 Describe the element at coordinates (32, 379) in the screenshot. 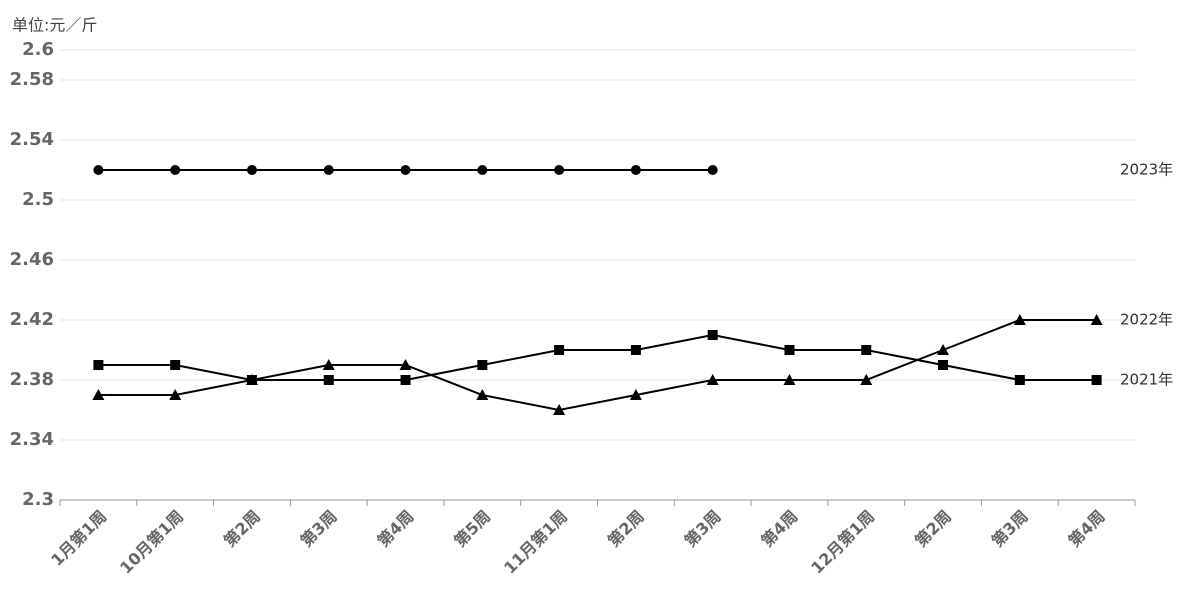

I see `y-tick-label: 2.38` at that location.